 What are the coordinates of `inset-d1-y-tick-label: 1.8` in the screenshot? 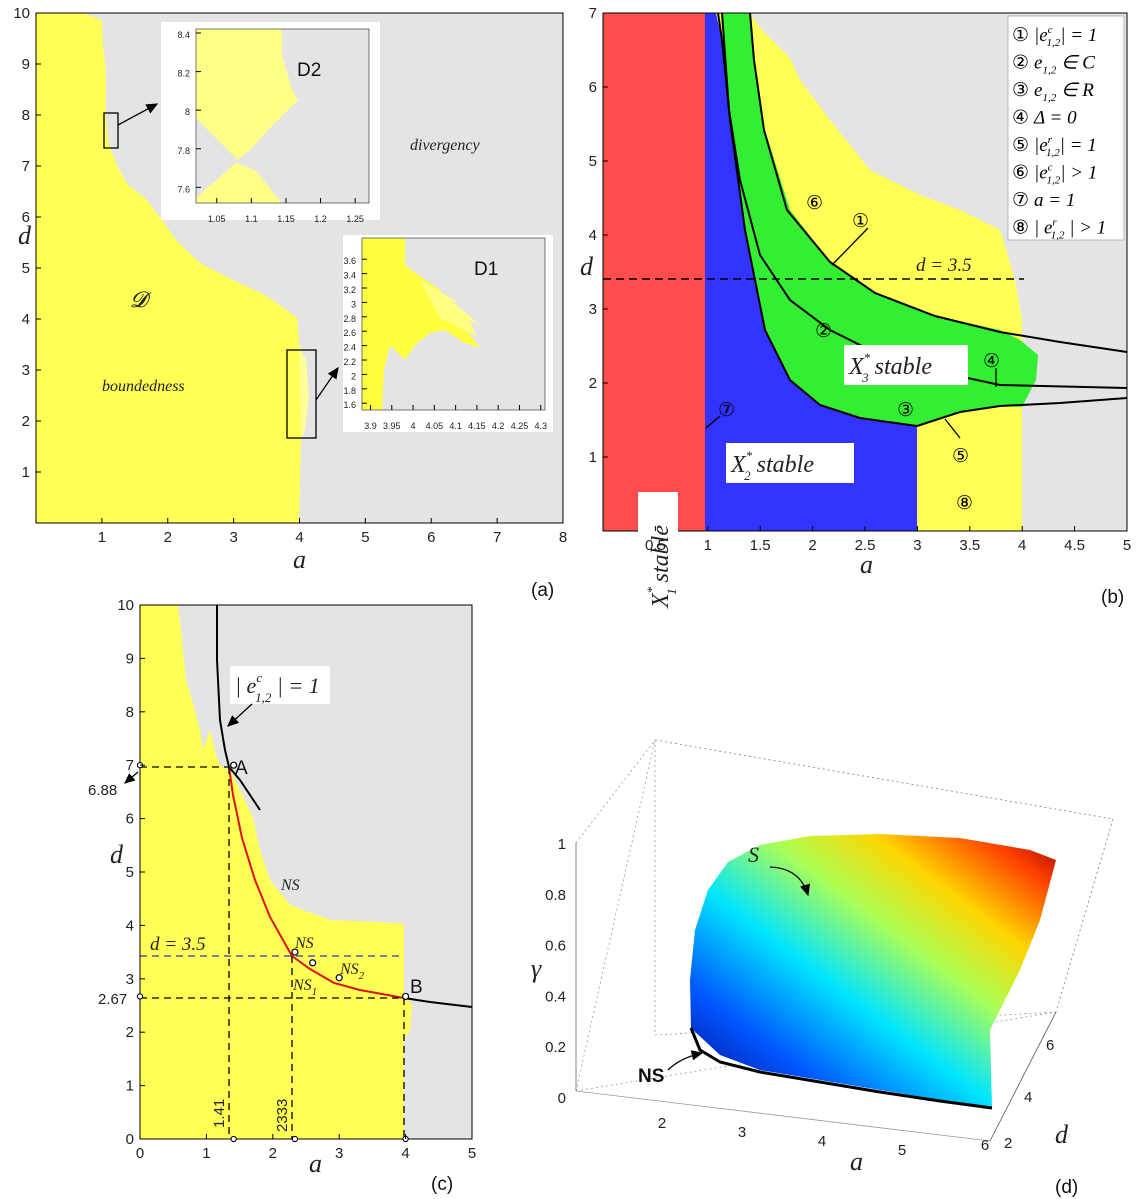 It's located at (349, 391).